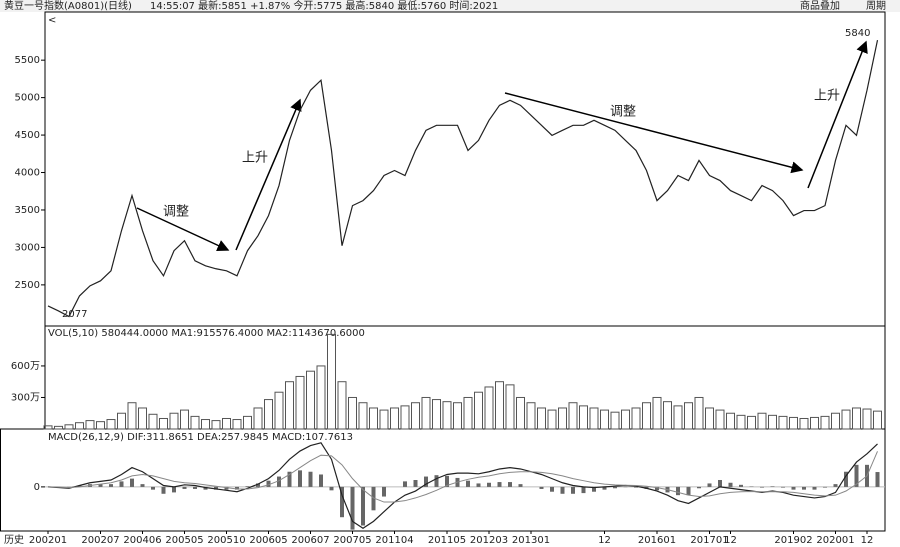 The height and width of the screenshot is (547, 900). What do you see at coordinates (184, 540) in the screenshot?
I see `x-tick-label: 200505` at bounding box center [184, 540].